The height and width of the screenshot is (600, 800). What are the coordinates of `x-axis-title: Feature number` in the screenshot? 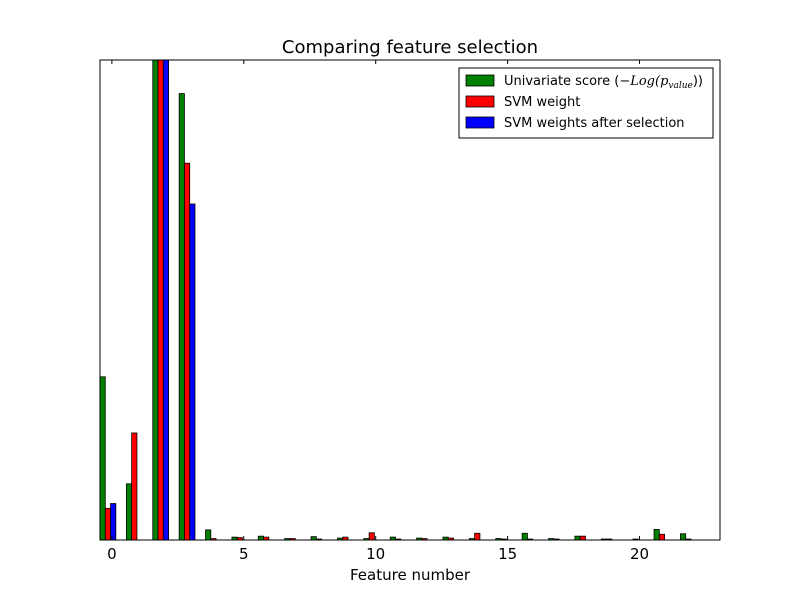 It's located at (410, 575).